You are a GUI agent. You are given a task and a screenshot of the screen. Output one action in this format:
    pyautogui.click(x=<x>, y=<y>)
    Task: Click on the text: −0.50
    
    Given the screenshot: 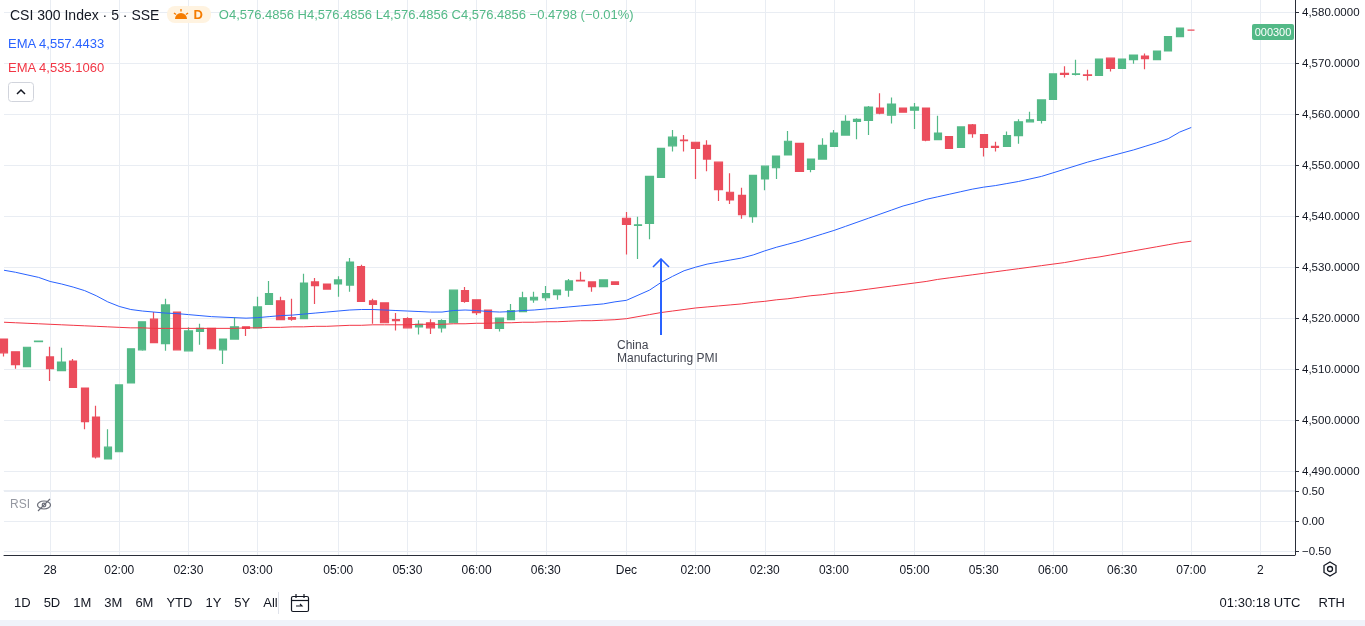 What is the action you would take?
    pyautogui.click(x=1317, y=551)
    